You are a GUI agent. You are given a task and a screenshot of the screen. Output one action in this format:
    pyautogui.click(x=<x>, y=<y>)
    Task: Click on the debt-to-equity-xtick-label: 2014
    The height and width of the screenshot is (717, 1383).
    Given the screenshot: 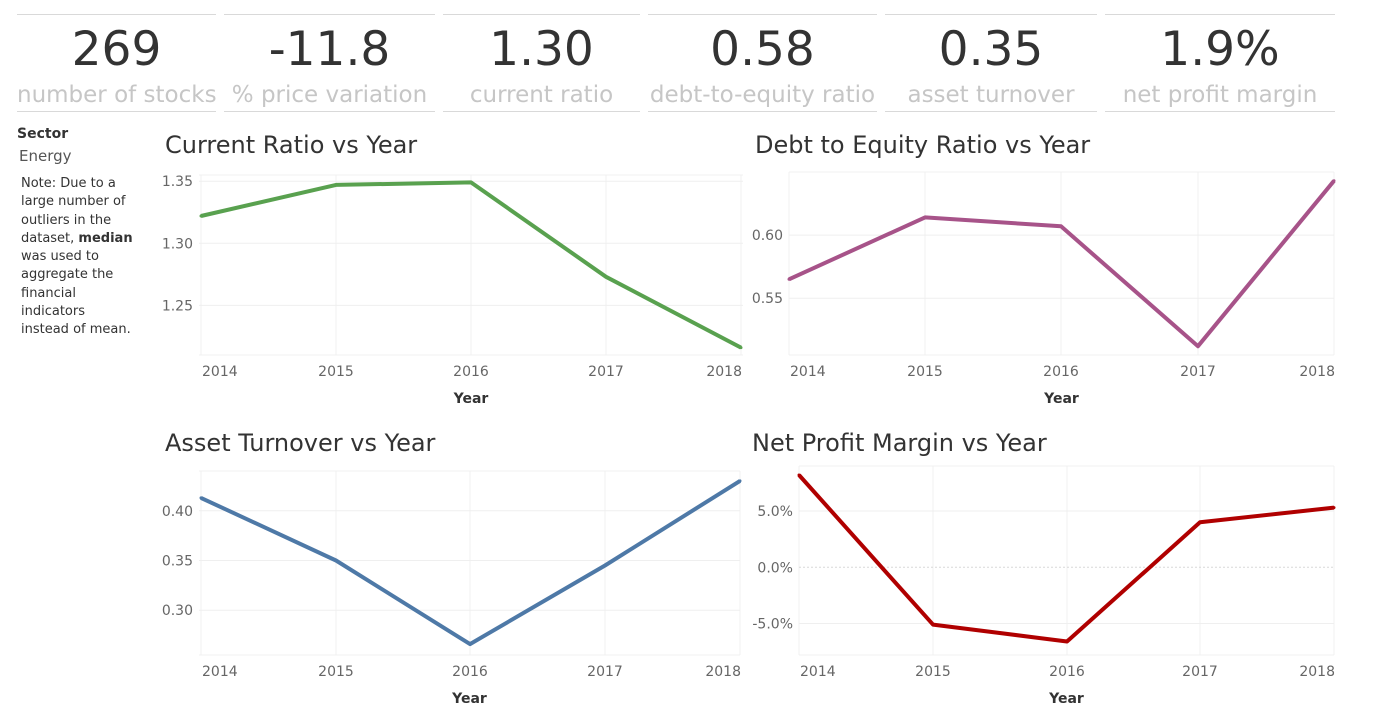 What is the action you would take?
    pyautogui.click(x=808, y=372)
    